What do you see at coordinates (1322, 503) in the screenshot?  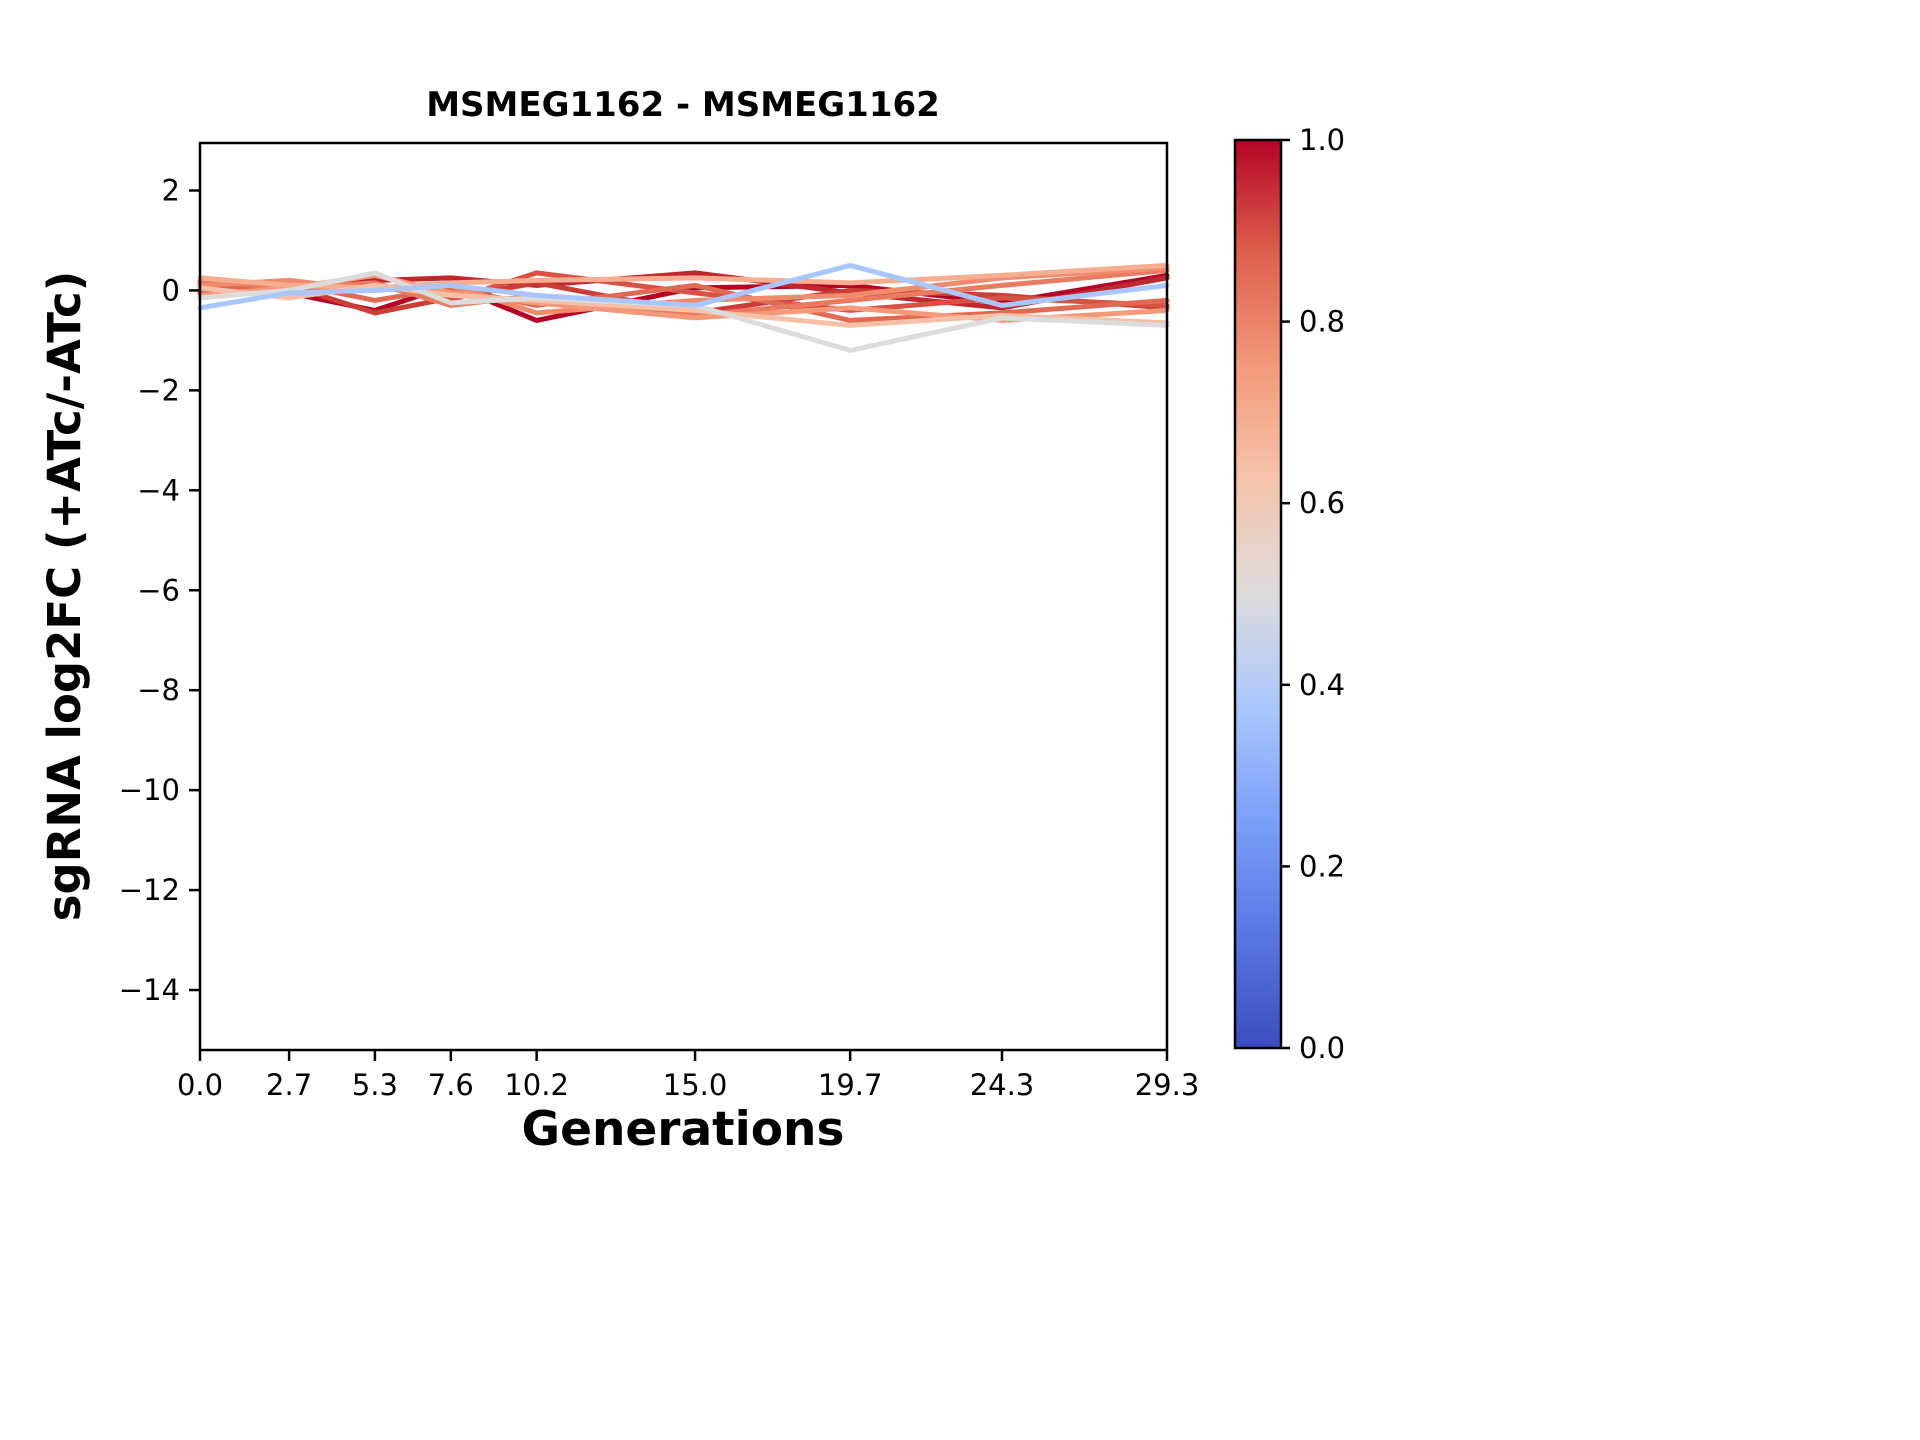 I see `colorbar-tick-label: 0.6` at bounding box center [1322, 503].